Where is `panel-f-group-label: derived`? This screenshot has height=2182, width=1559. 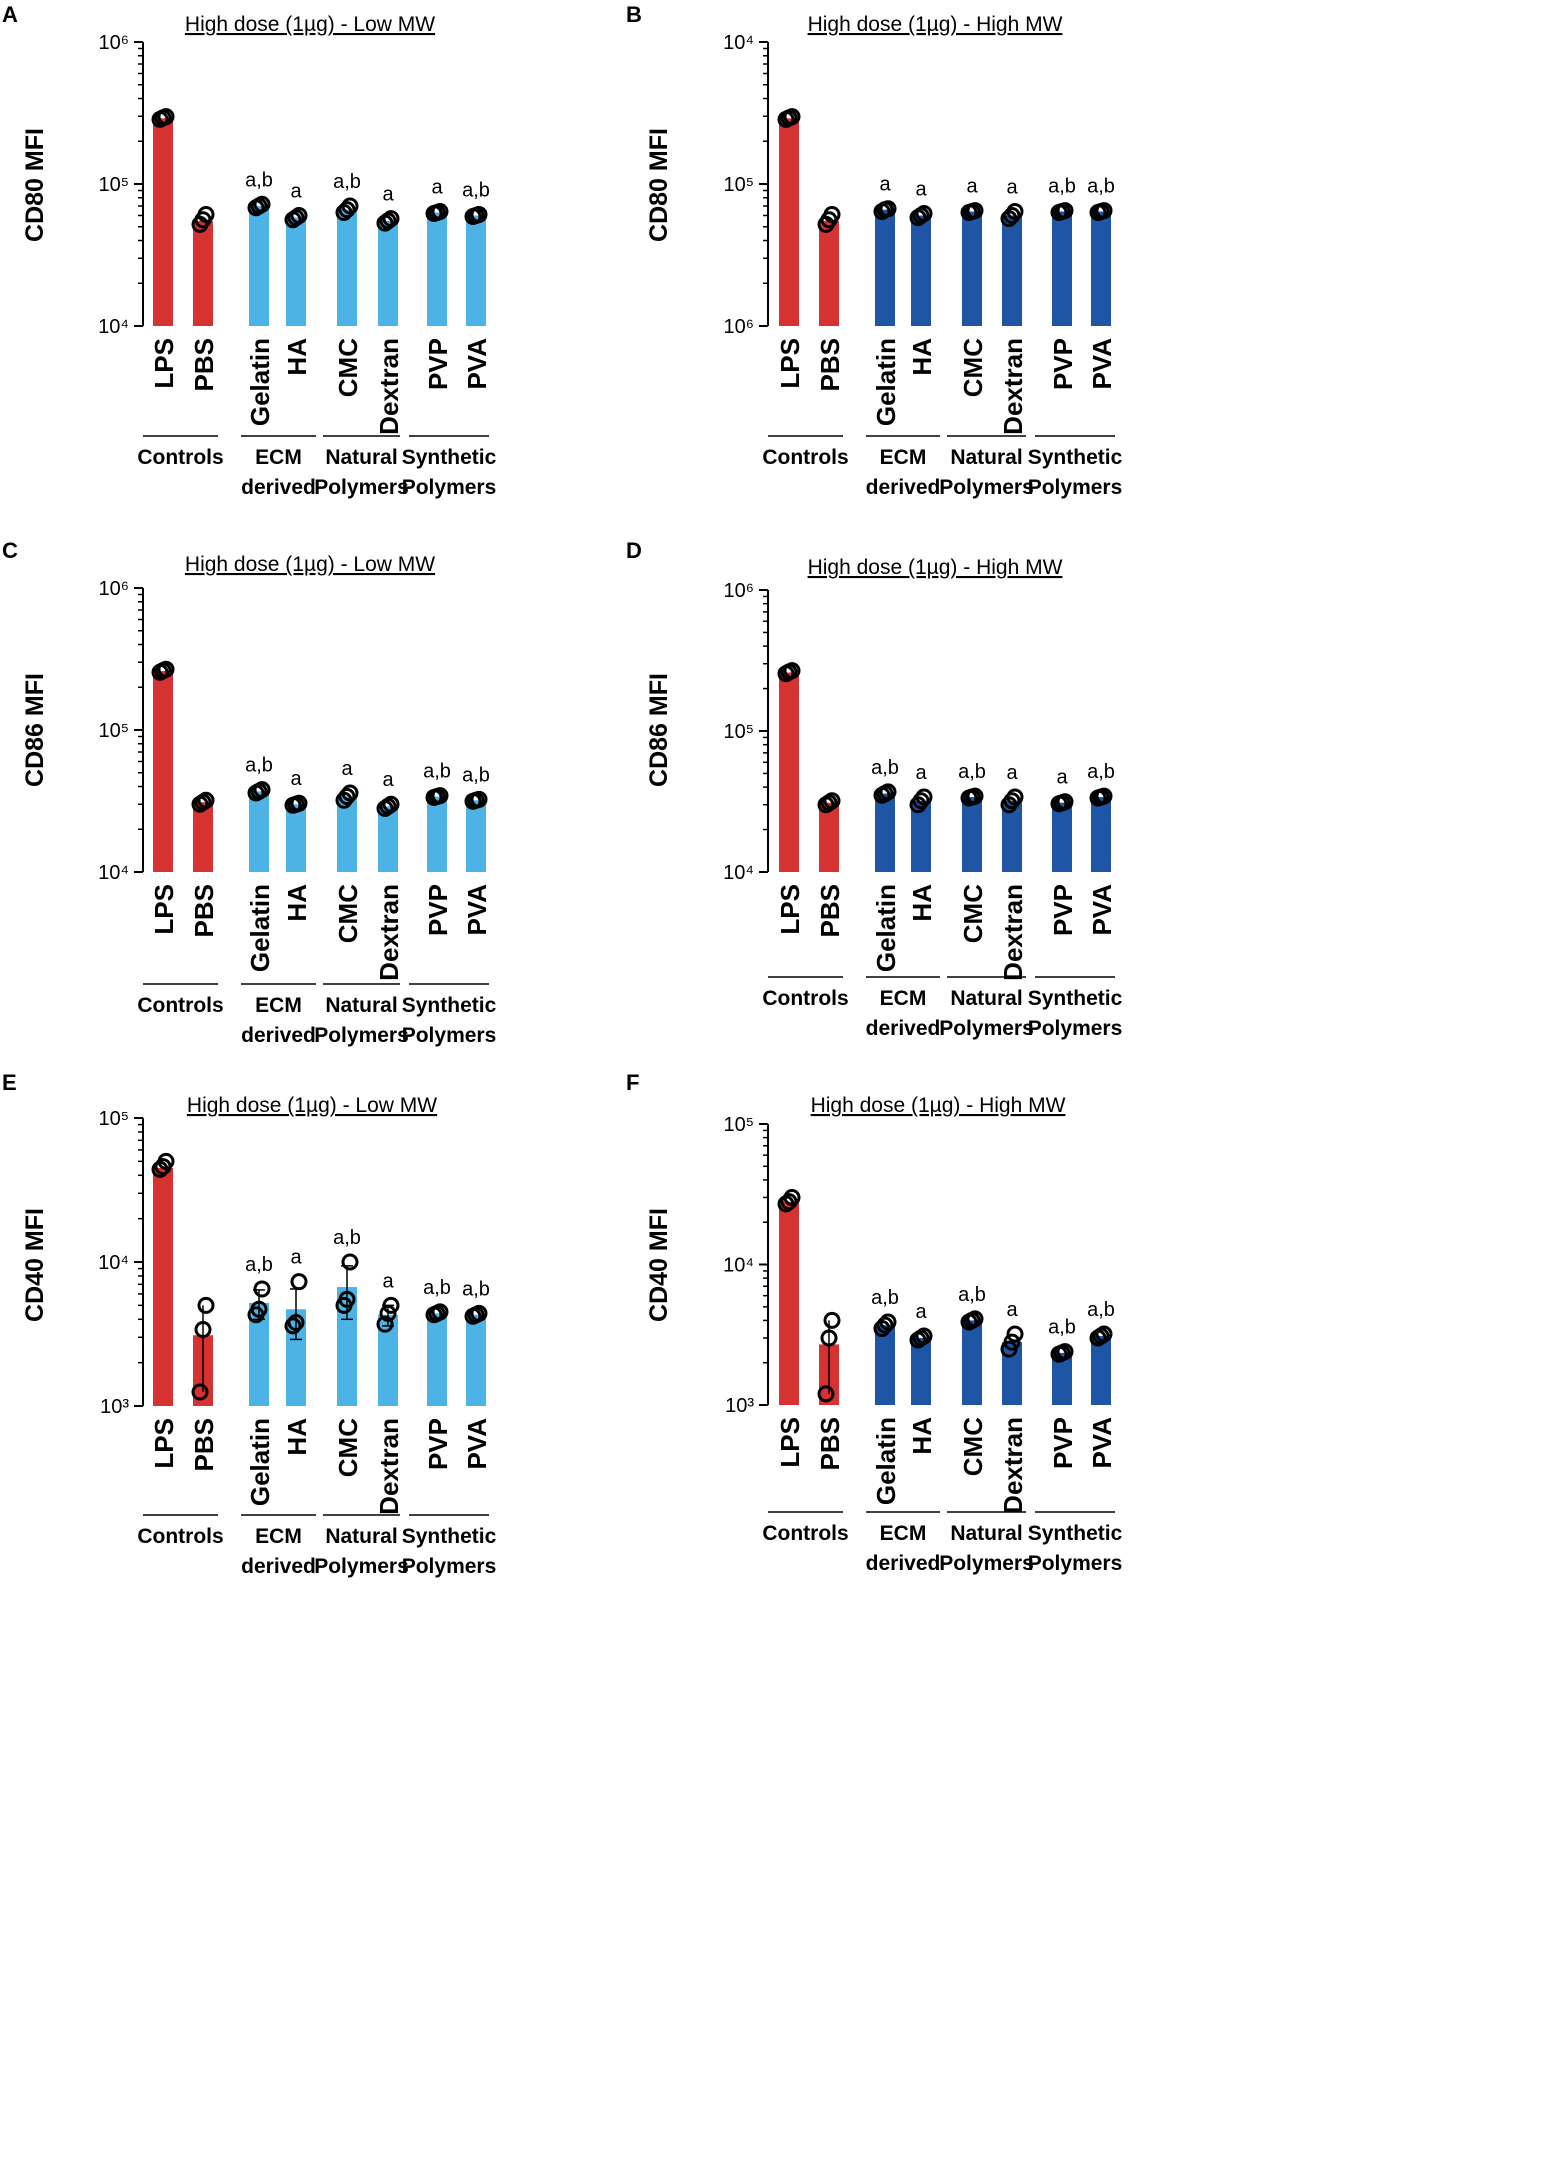 panel-f-group-label: derived is located at coordinates (903, 1563).